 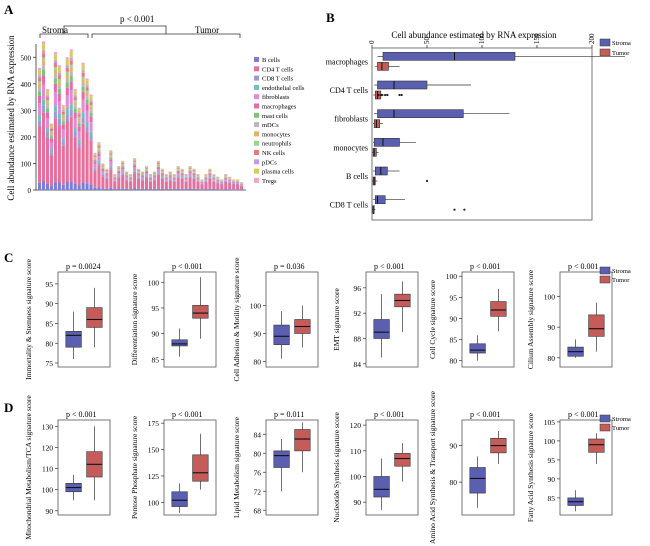 I want to click on panel-label-a: A, so click(x=9, y=9).